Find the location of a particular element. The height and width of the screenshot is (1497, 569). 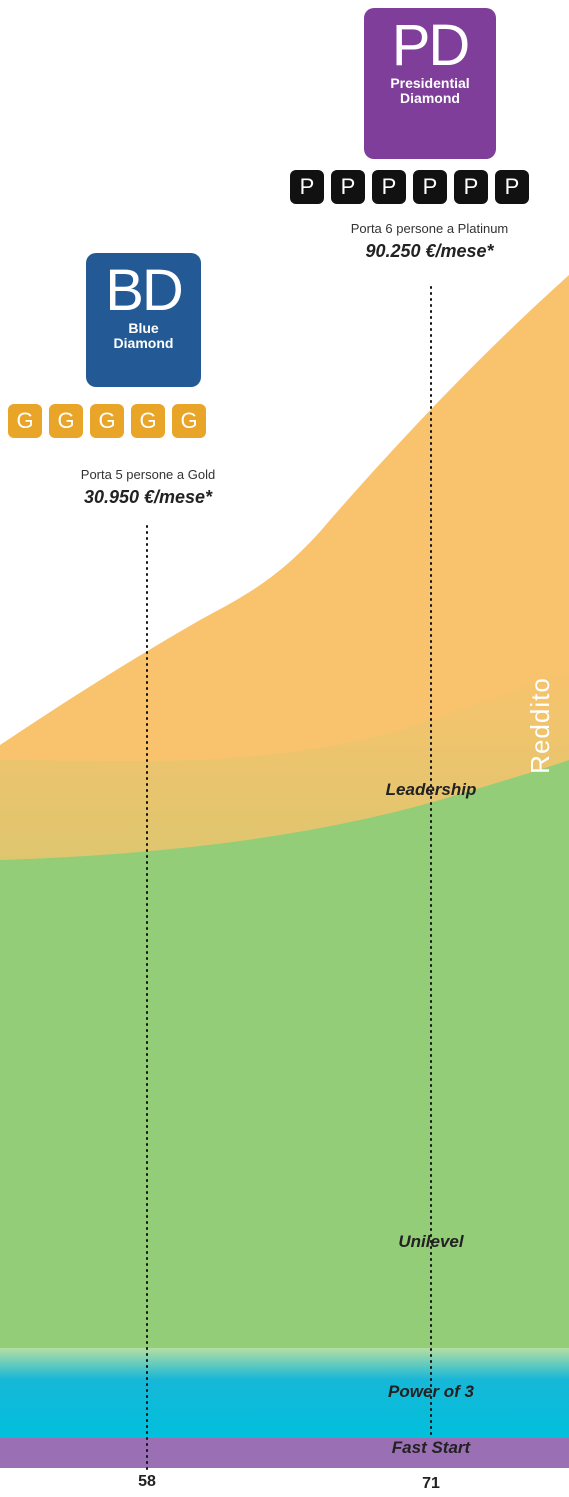

x-tick-label: 58 is located at coordinates (147, 1481).